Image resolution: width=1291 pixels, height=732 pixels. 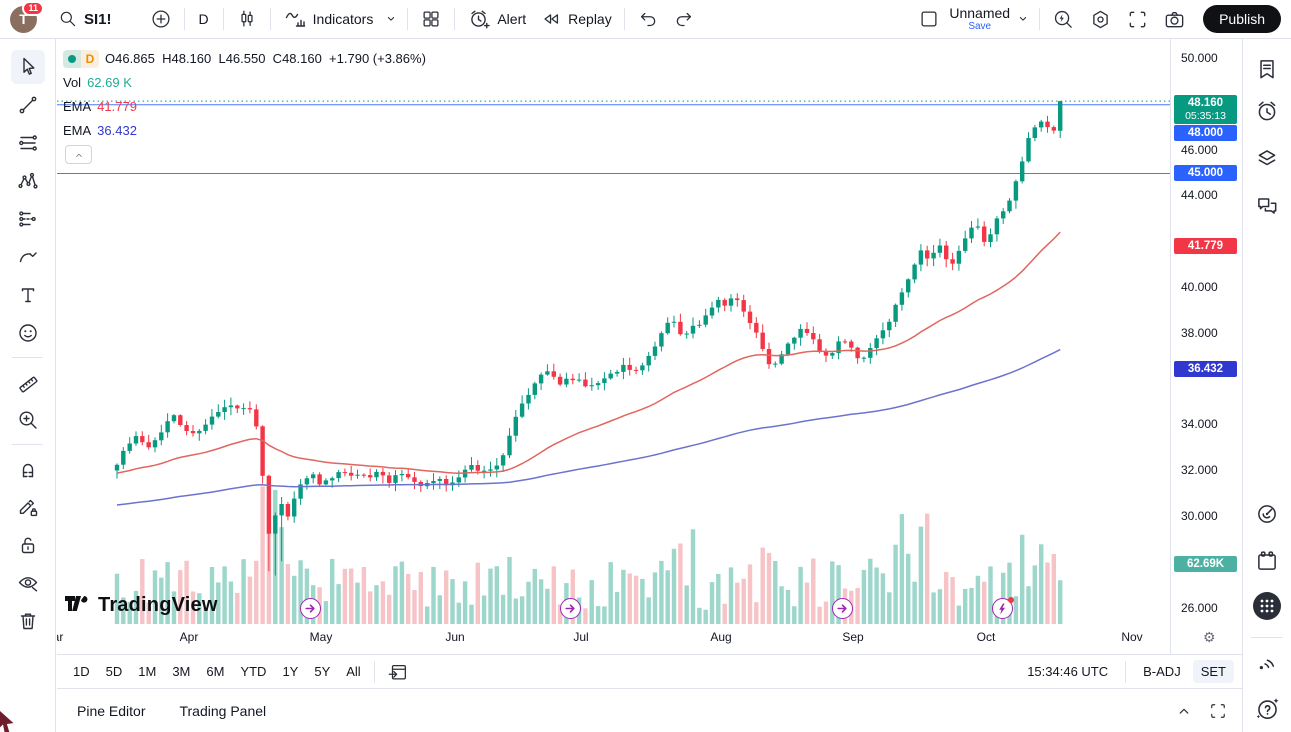 I want to click on range-button-5y: 5Y, so click(x=322, y=671).